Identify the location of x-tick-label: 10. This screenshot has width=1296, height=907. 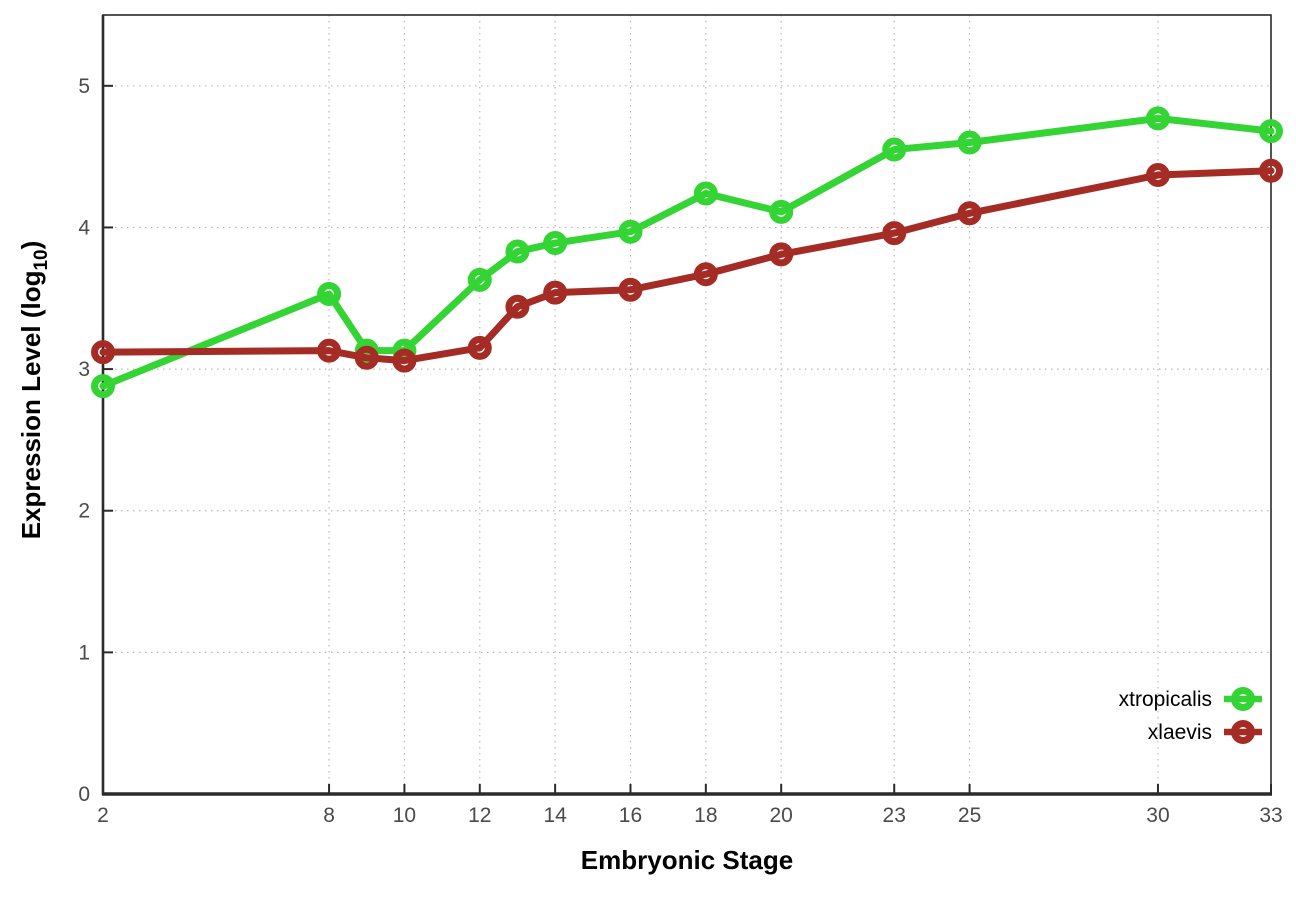
(404, 815).